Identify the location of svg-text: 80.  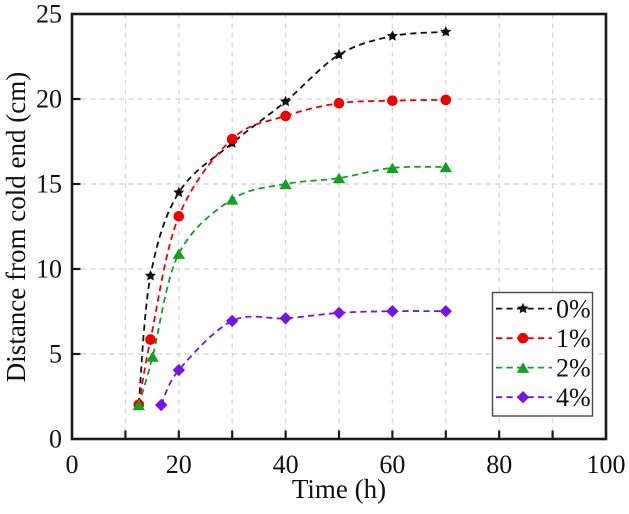
(499, 464).